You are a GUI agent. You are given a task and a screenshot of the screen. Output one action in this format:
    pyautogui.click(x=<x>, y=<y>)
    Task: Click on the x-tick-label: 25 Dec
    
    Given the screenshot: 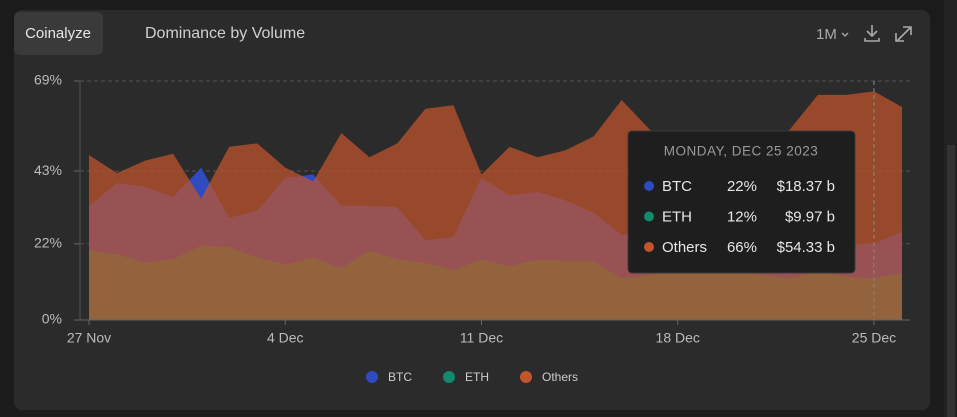 What is the action you would take?
    pyautogui.click(x=874, y=338)
    